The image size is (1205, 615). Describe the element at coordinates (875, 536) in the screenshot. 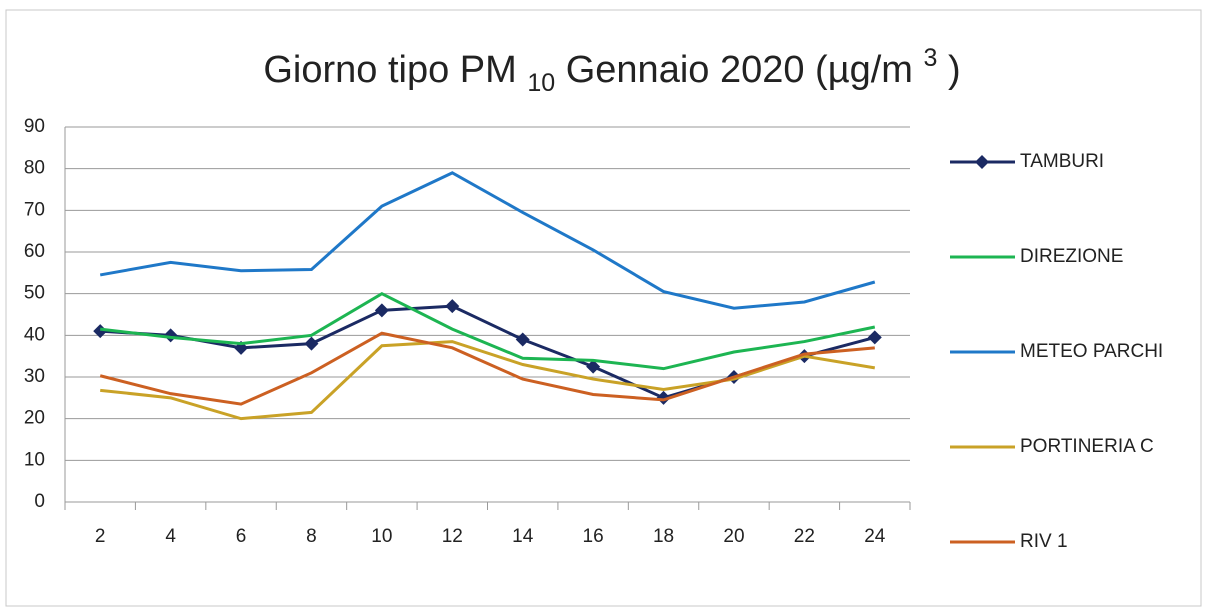

I see `x-tick-label: 24` at that location.